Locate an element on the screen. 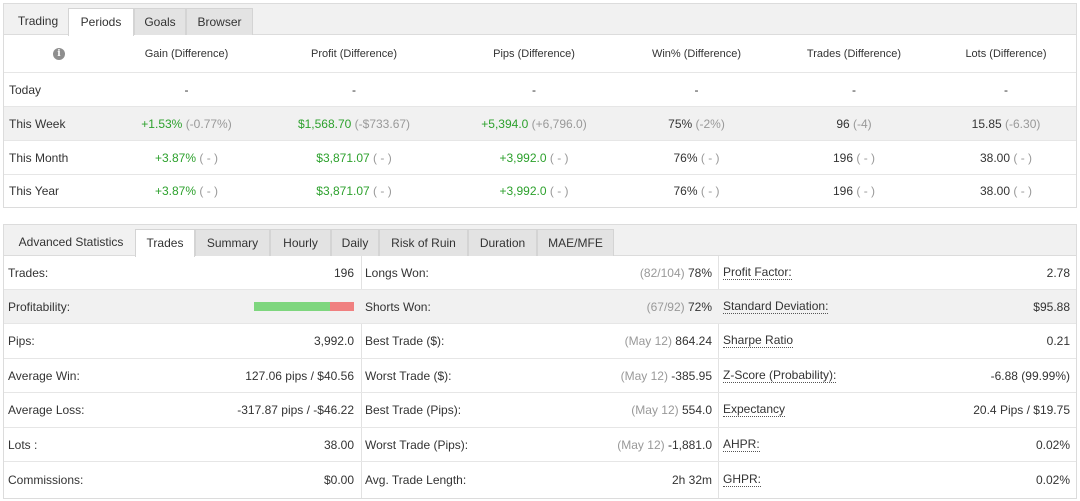 Image resolution: width=1080 pixels, height=501 pixels. stat-label: Shorts Won: is located at coordinates (398, 306).